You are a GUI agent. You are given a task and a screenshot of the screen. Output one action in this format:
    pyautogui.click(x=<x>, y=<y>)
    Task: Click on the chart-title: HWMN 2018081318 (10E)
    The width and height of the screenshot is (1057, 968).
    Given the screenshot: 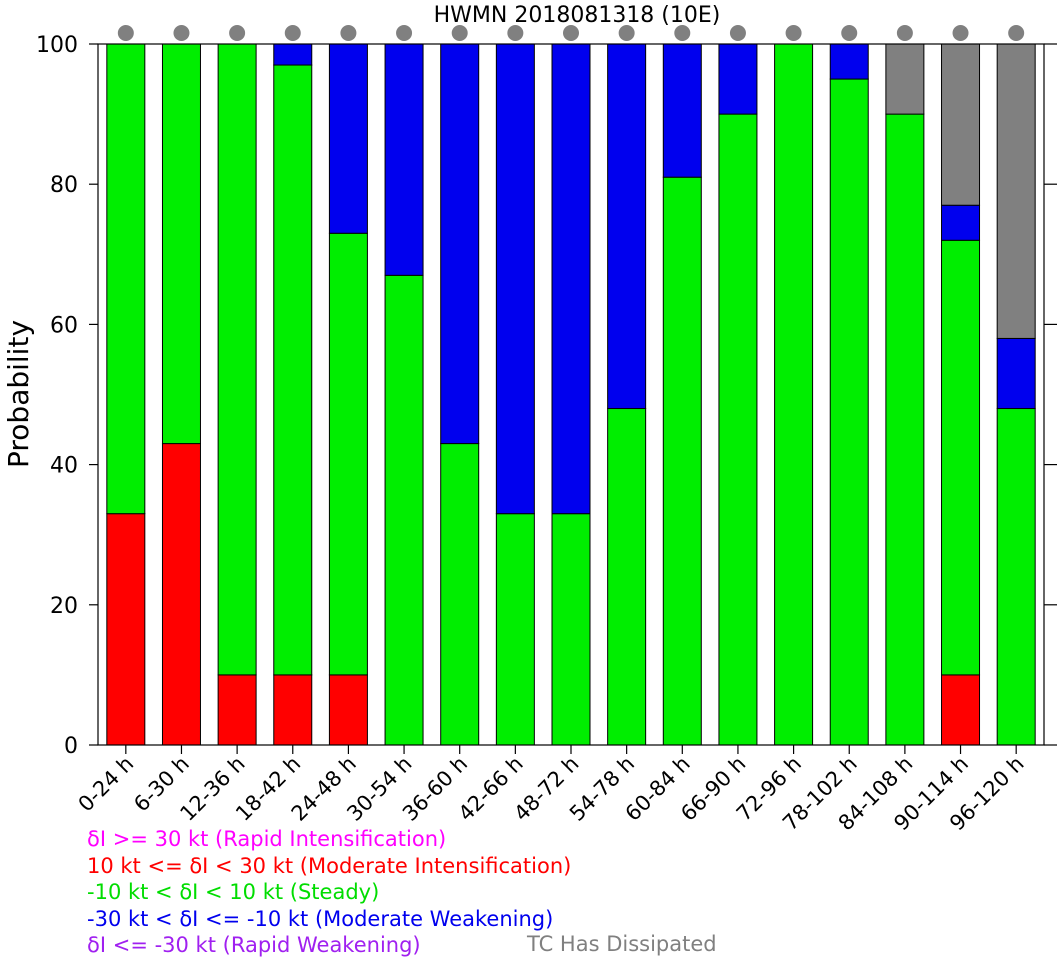 What is the action you would take?
    pyautogui.click(x=577, y=15)
    